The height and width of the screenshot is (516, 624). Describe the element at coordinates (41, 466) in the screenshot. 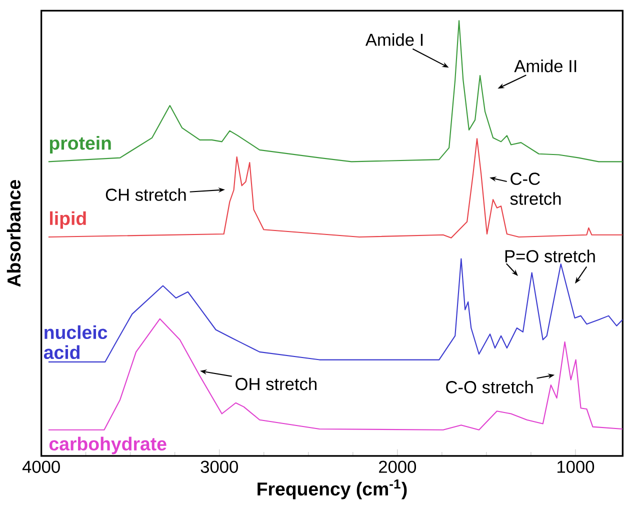

I see `x-tick-label: 4000` at that location.